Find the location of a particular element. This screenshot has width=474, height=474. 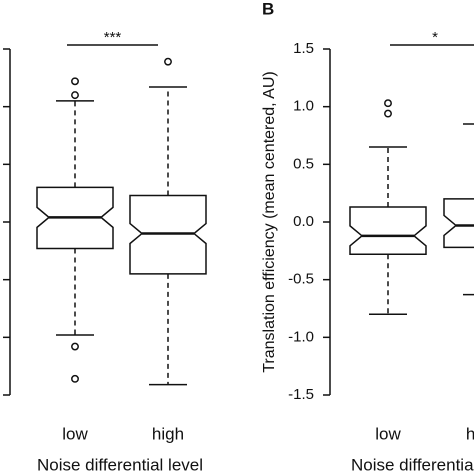

significance-label: * is located at coordinates (435, 37).